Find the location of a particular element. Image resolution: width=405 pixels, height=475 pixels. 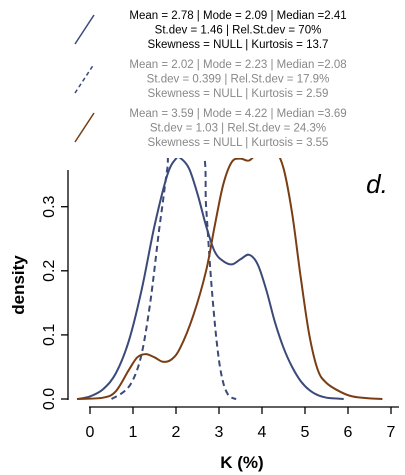

x-tick-label: 1 is located at coordinates (133, 432).